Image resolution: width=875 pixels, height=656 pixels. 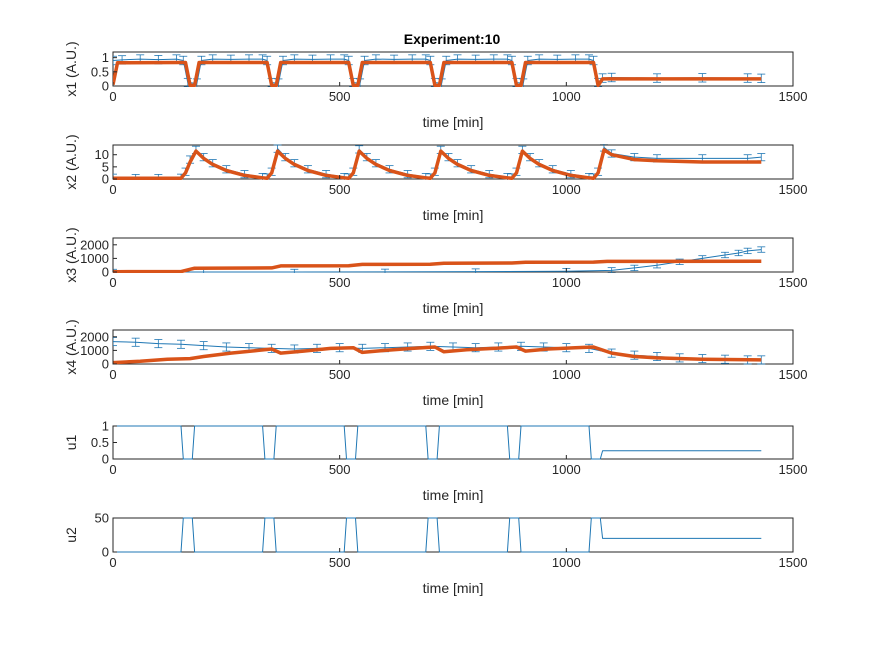 I want to click on y-tick-label: 50, so click(x=102, y=518).